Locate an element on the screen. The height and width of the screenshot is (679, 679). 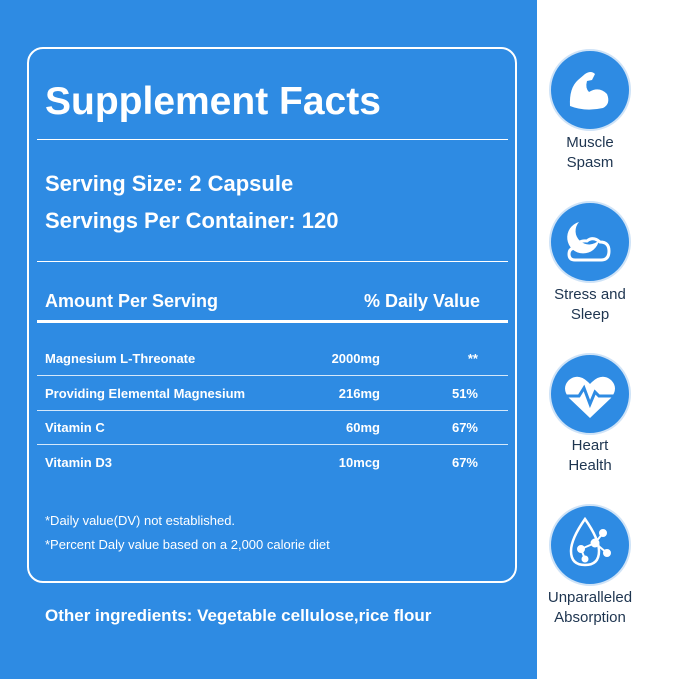
servings-per-container: Servings Per Container: 120 is located at coordinates (192, 220).